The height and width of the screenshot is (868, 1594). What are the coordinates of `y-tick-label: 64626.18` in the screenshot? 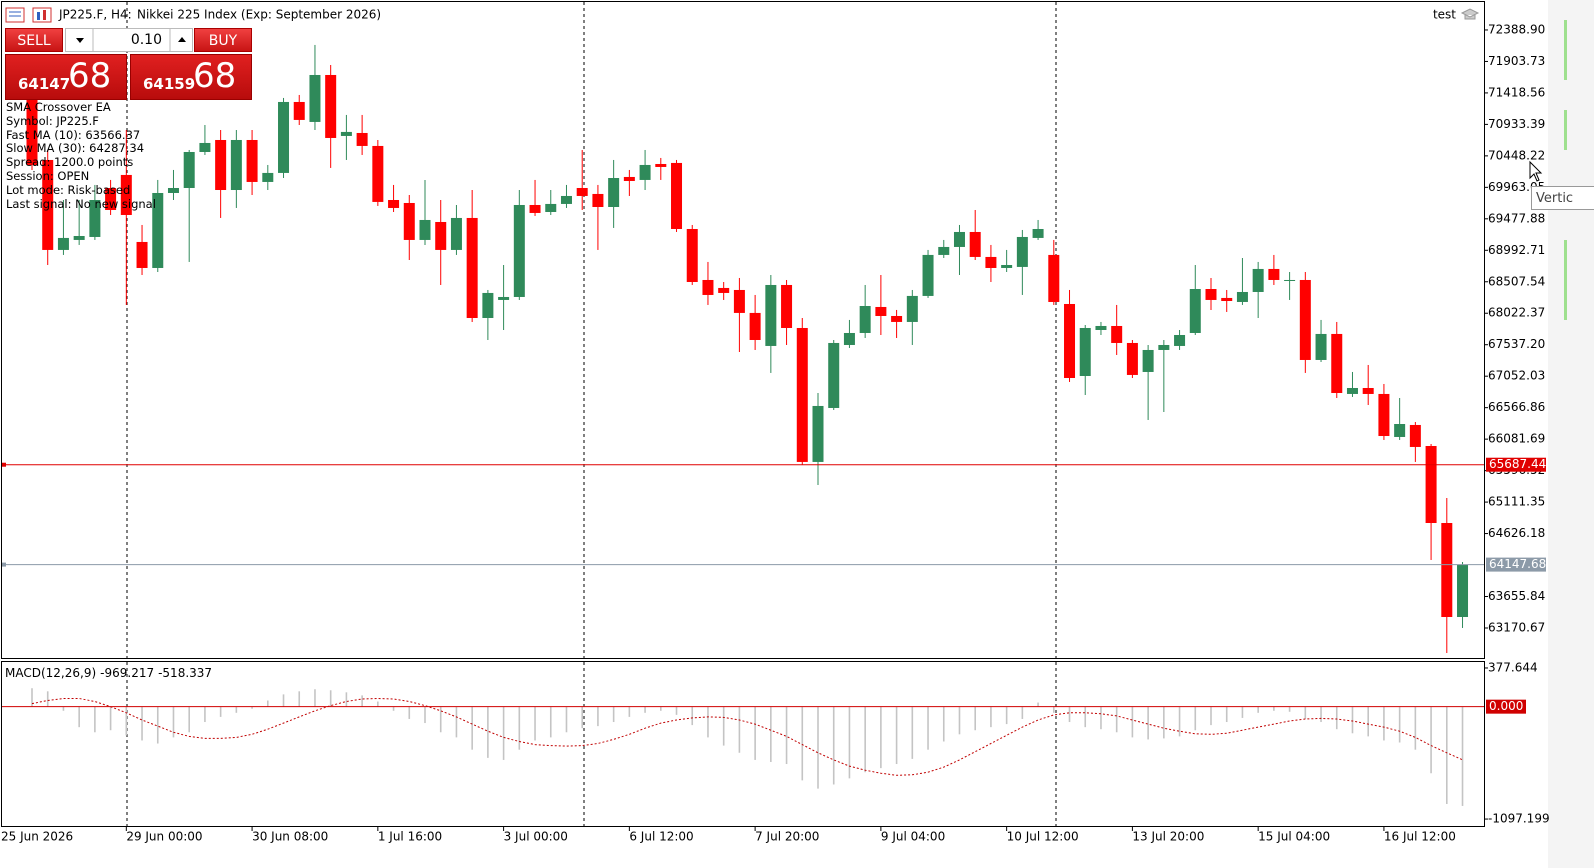 It's located at (1516, 533).